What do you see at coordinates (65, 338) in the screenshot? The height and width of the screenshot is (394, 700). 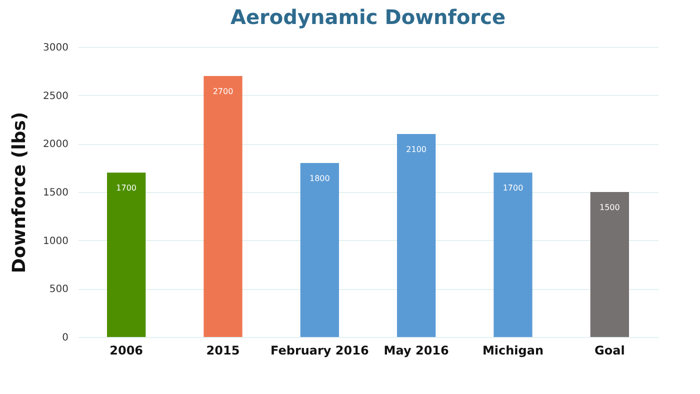 I see `y-tick-label: 0` at bounding box center [65, 338].